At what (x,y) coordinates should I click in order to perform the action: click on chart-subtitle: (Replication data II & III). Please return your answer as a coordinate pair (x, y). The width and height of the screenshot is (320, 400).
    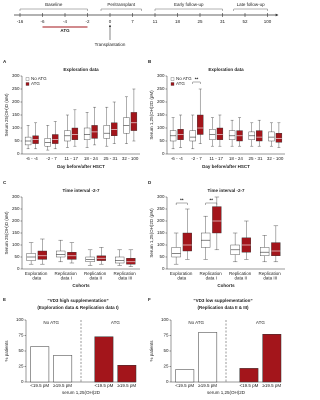
    Looking at the image, I should click on (223, 307).